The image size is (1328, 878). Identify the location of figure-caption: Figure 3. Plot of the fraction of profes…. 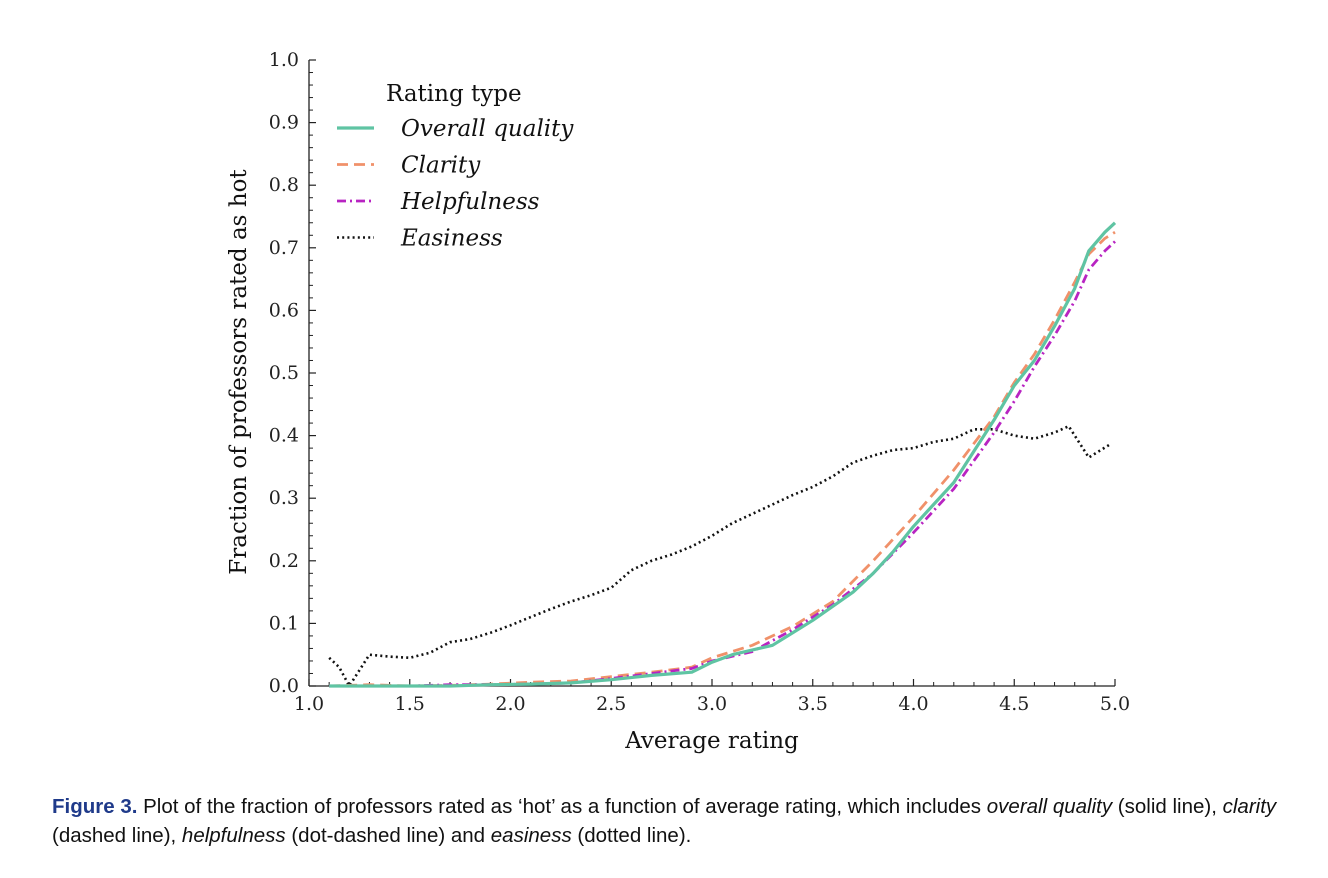
(682, 821).